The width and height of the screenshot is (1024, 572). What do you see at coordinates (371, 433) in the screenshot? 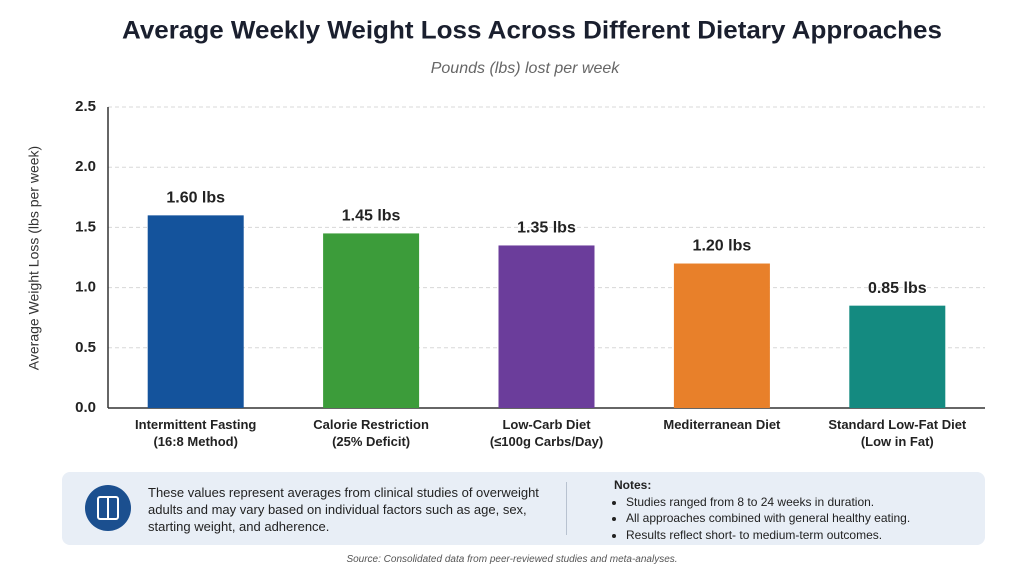
I see `x-tick-label: Calorie Restriction (25% Deficit)` at bounding box center [371, 433].